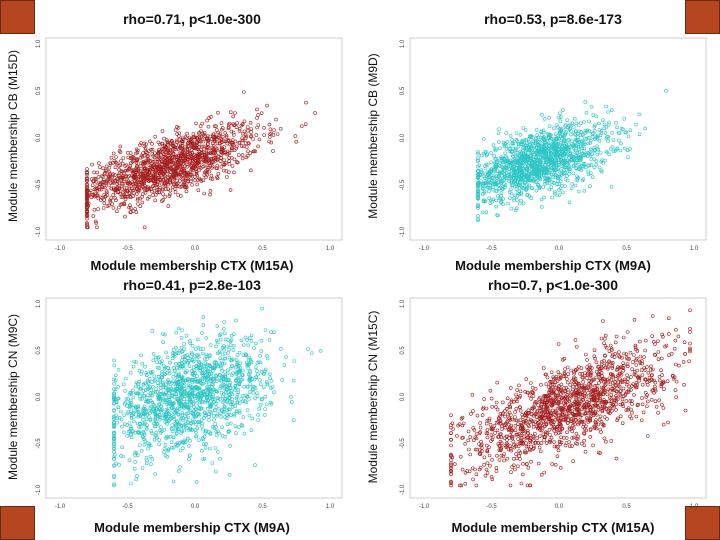  What do you see at coordinates (192, 265) in the screenshot?
I see `x-axis-label: Module membership CTX (M15A)` at bounding box center [192, 265].